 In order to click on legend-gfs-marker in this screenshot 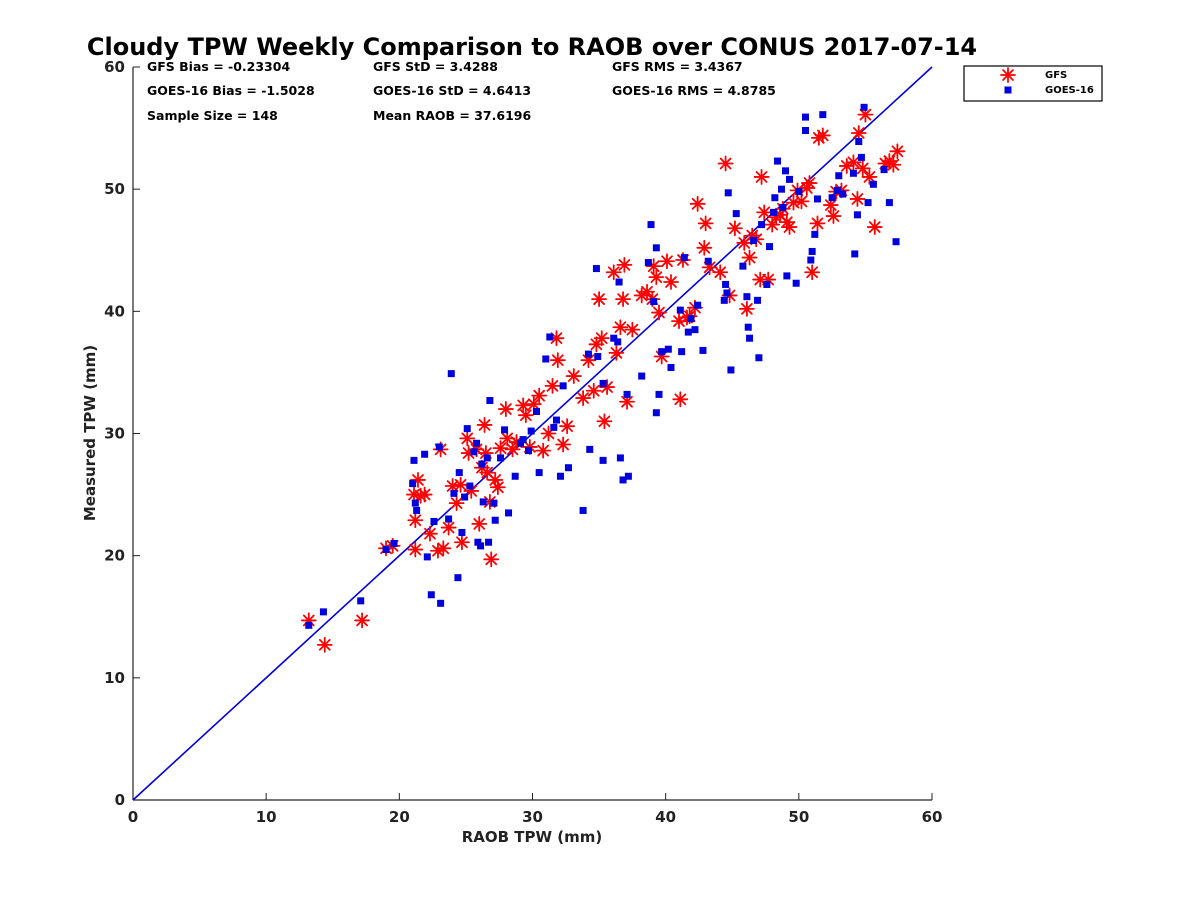, I will do `click(1008, 75)`.